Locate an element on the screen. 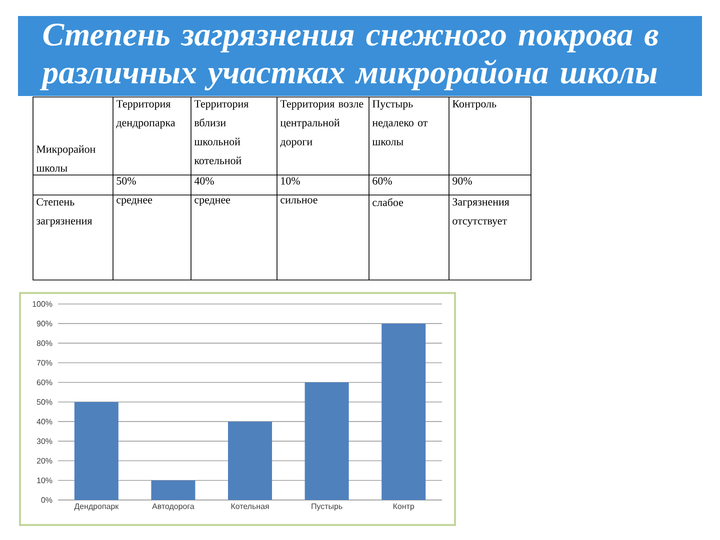 This screenshot has height=540, width=720. text: Микрорайон школы is located at coordinates (66, 158).